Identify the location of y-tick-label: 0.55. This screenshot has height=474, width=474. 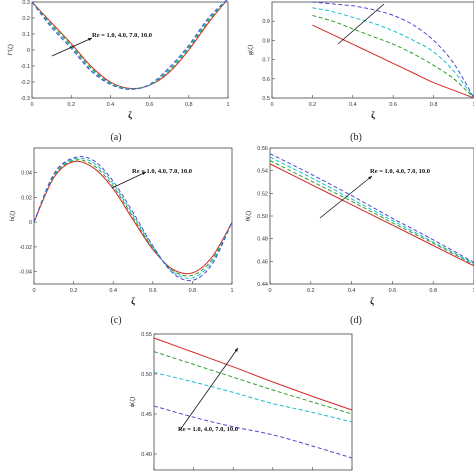
(146, 335).